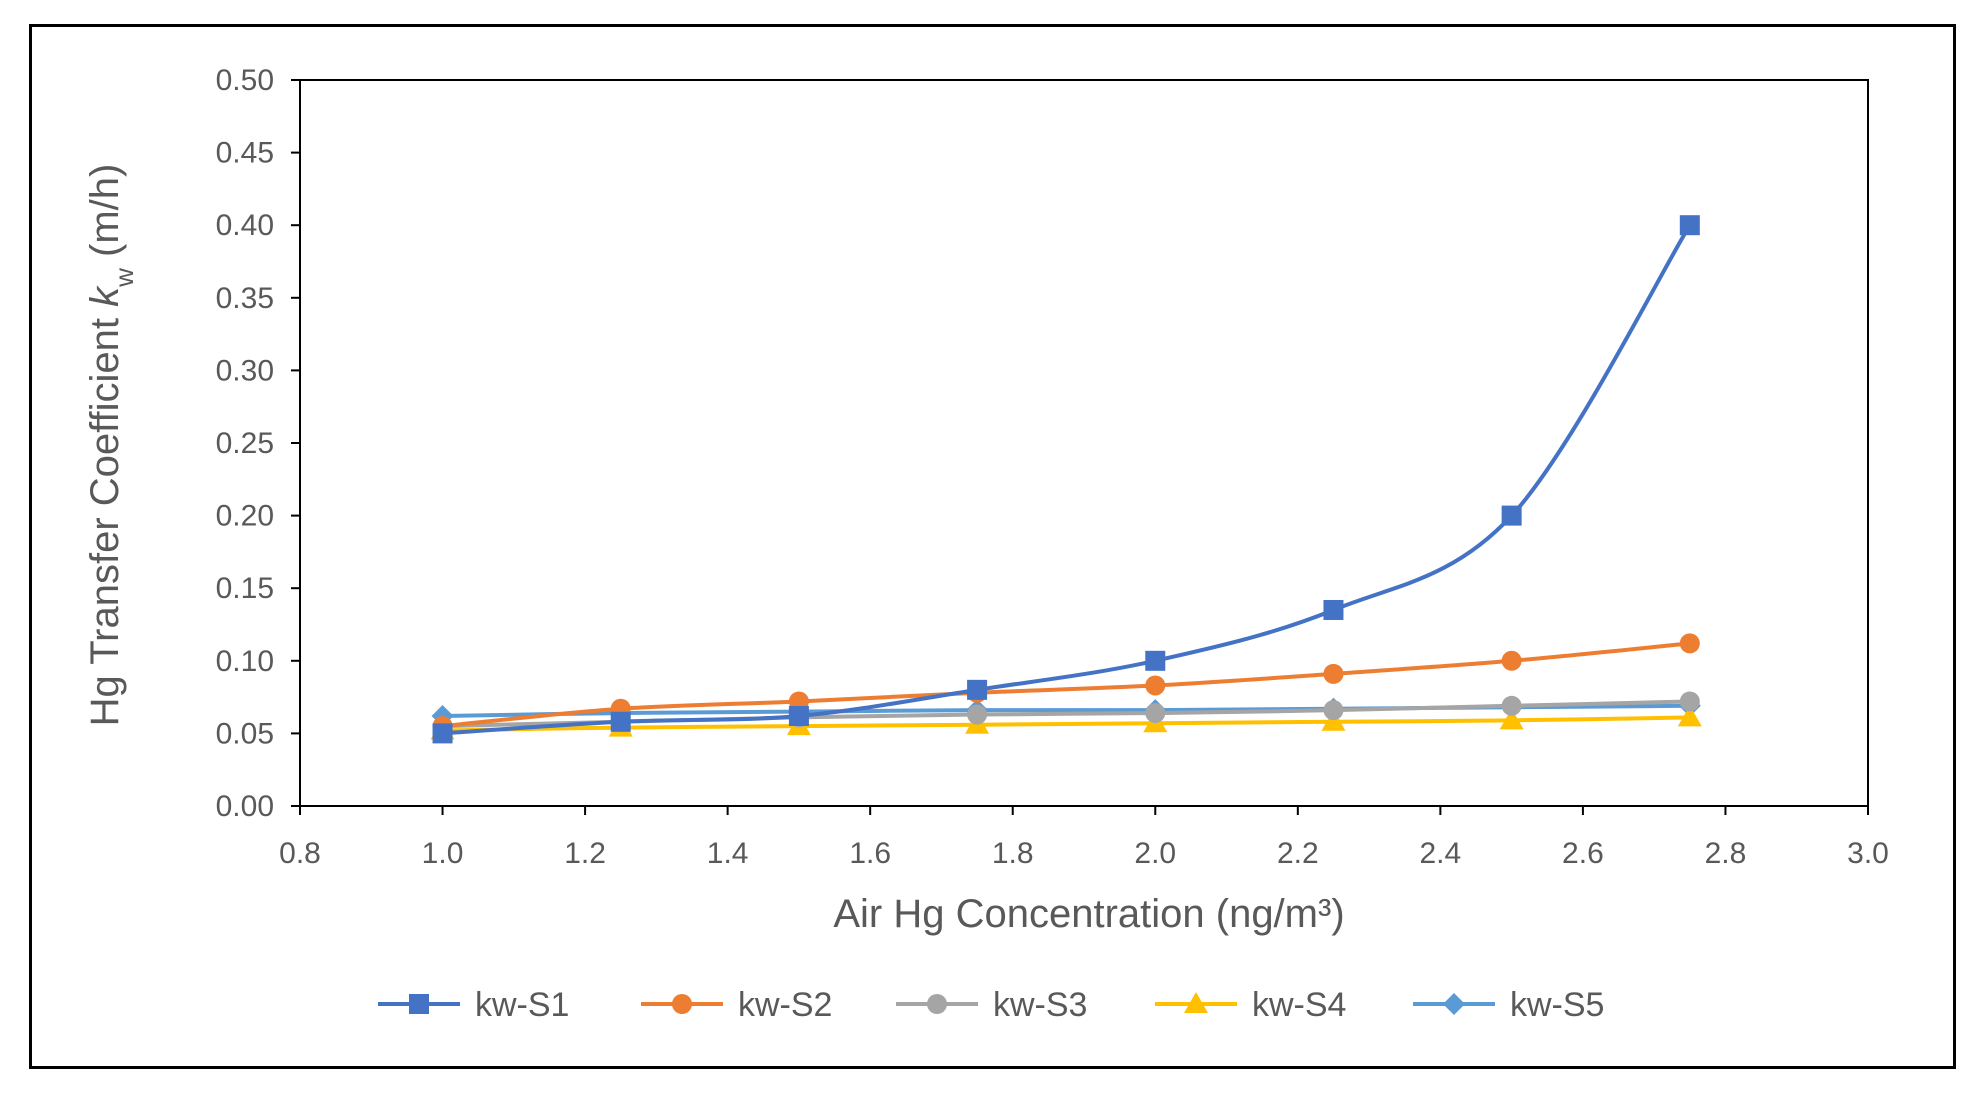  I want to click on y-axis-title-suffix: (m/h), so click(105, 216).